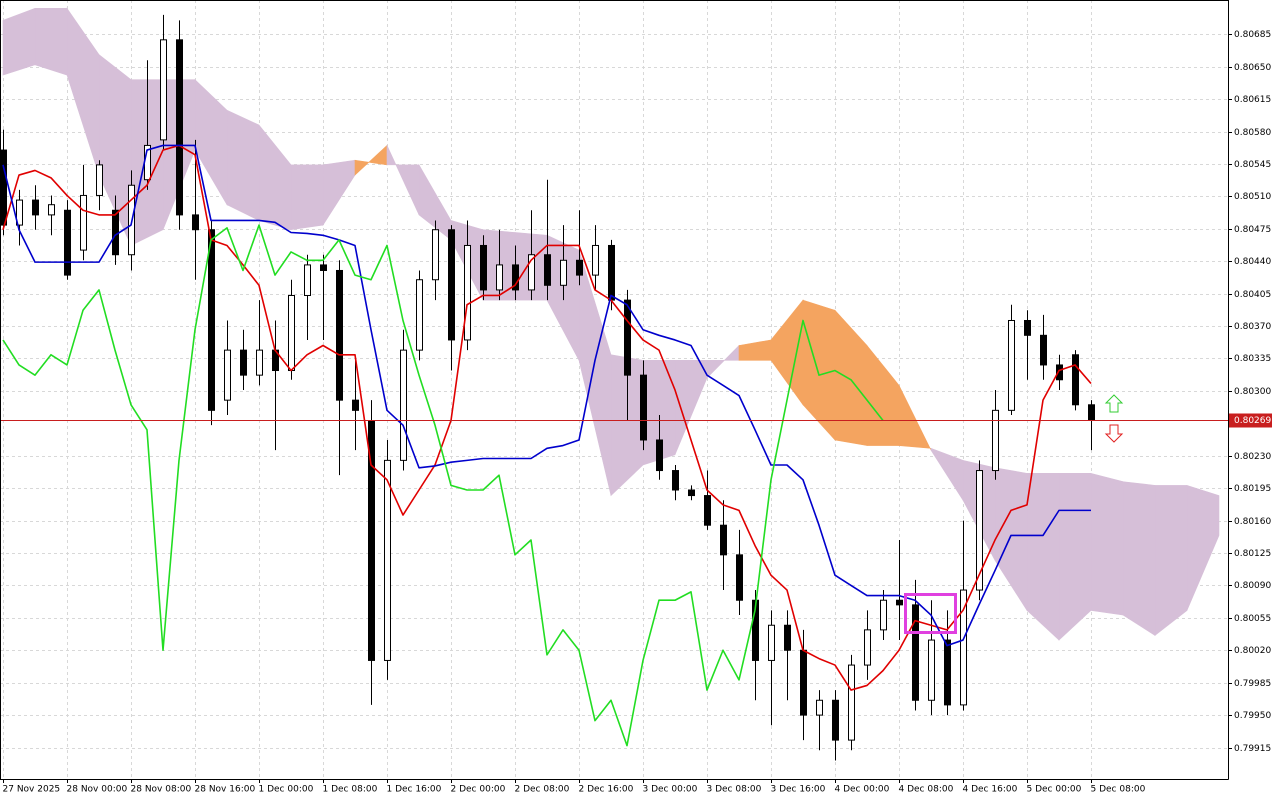 The height and width of the screenshot is (800, 1280). What do you see at coordinates (1252, 35) in the screenshot?
I see `y-tick-label: 0.80685` at bounding box center [1252, 35].